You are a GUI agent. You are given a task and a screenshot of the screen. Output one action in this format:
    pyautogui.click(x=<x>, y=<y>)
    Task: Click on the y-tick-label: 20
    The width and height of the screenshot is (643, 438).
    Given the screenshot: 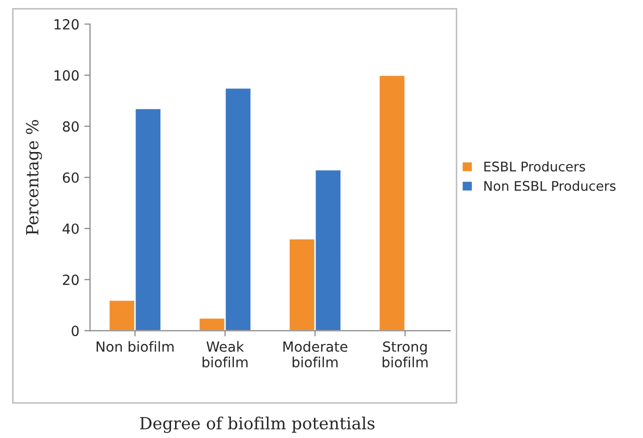 What is the action you would take?
    pyautogui.click(x=70, y=280)
    